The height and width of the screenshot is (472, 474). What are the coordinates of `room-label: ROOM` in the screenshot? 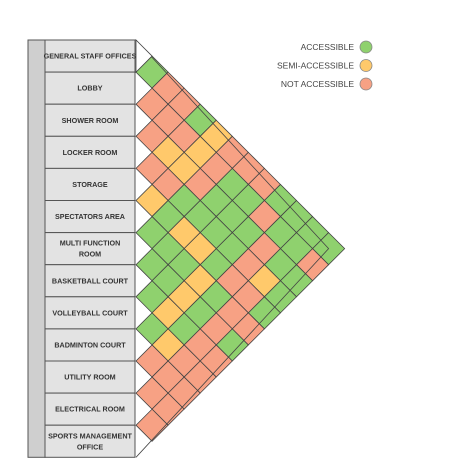 It's located at (90, 254).